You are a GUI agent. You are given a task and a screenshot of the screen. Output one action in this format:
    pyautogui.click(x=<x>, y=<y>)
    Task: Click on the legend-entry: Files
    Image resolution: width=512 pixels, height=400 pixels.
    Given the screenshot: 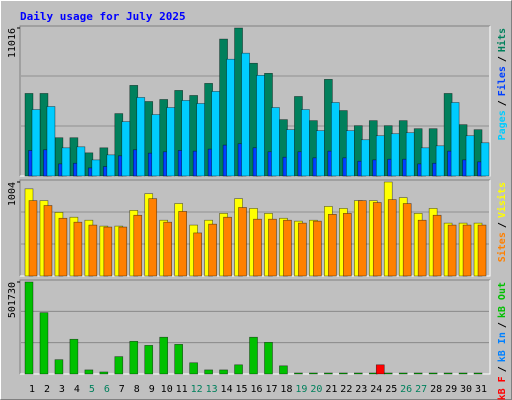 What is the action you would take?
    pyautogui.click(x=502, y=81)
    